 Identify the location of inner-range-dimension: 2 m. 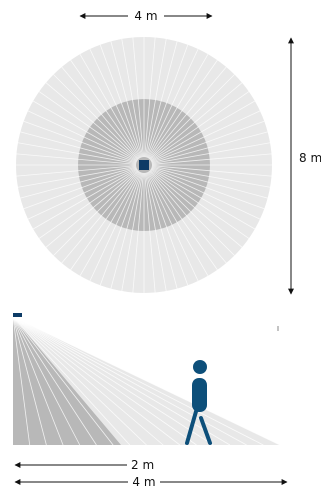
(84, 465).